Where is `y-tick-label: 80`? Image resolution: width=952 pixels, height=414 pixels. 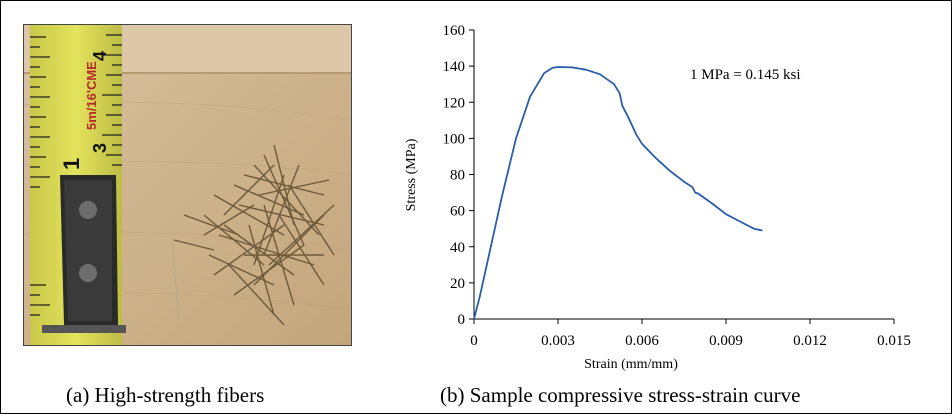
y-tick-label: 80 is located at coordinates (457, 176).